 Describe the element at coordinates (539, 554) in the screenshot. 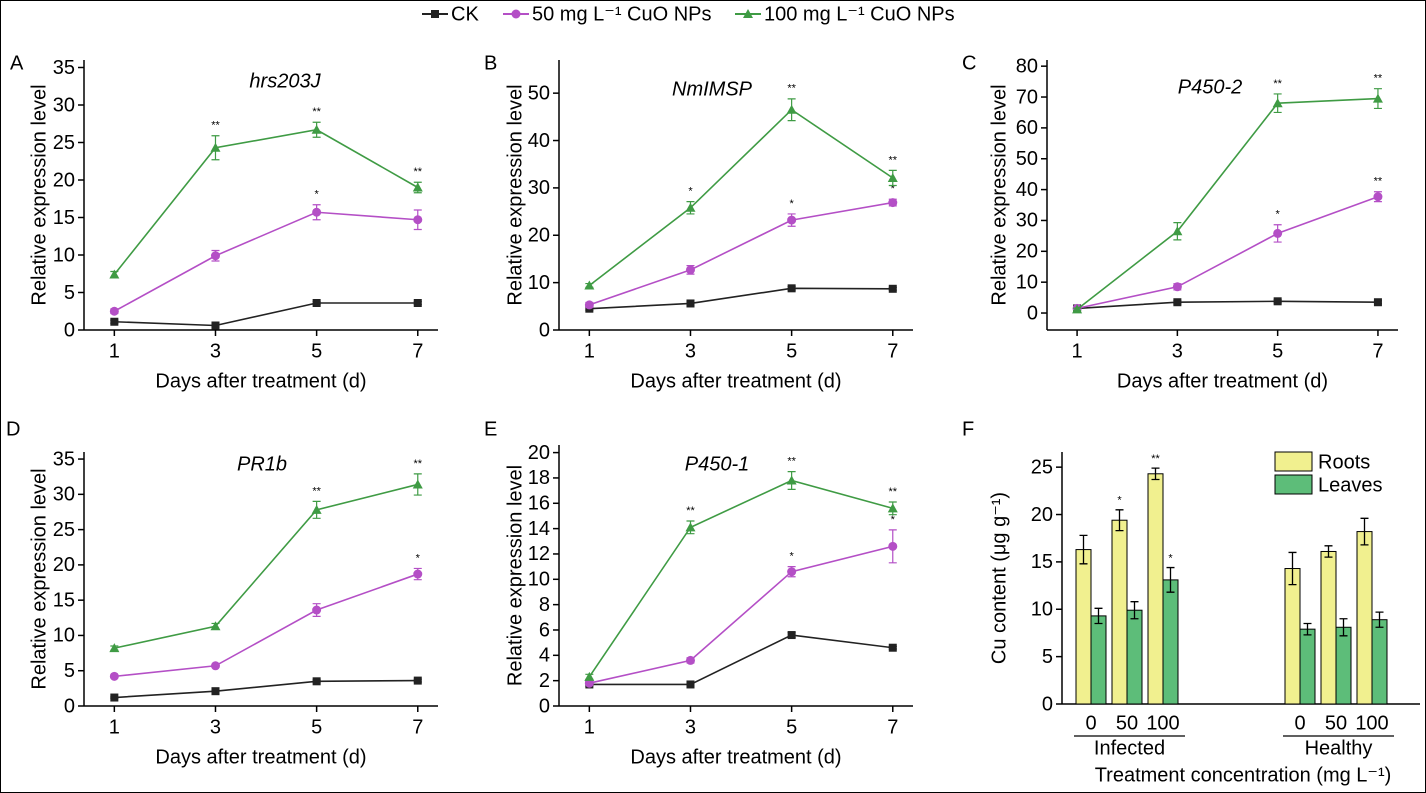

I see `y-tick-label: 12` at that location.